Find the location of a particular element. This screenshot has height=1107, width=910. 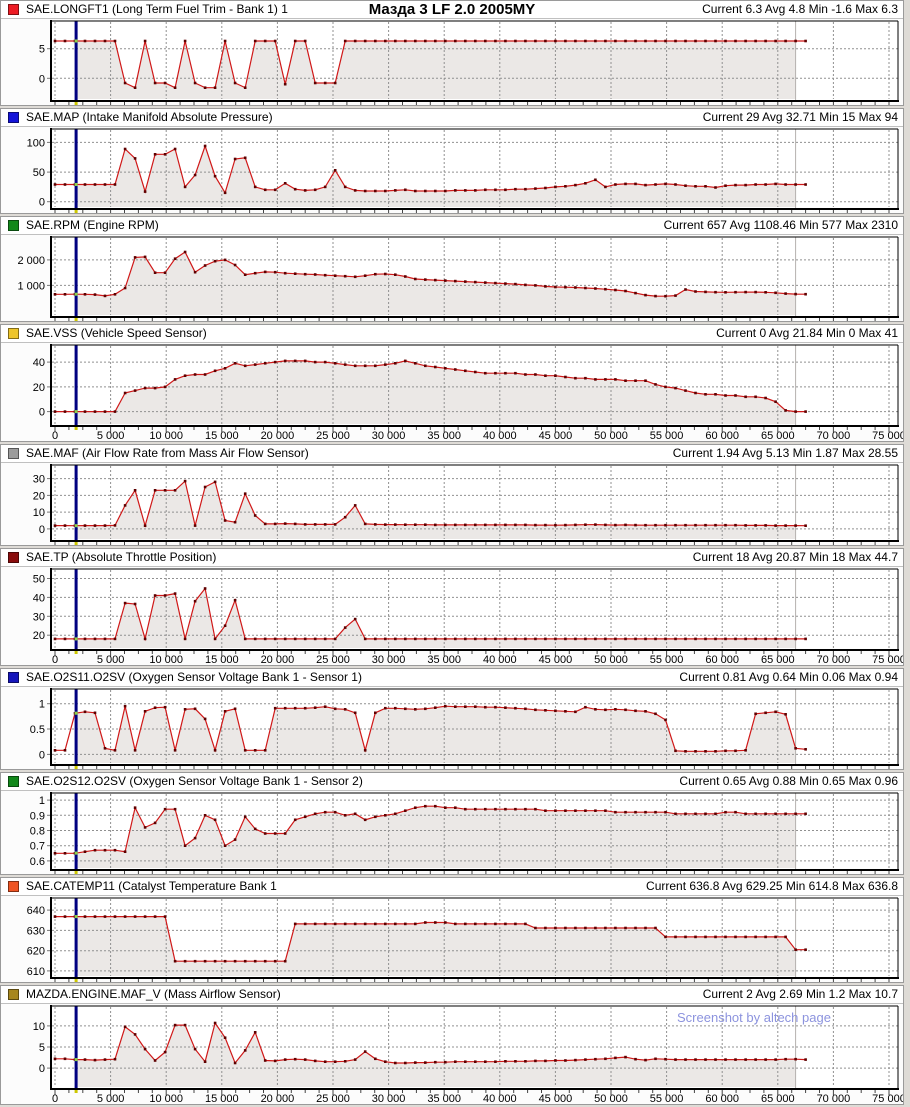

chart-plot: 10.50 is located at coordinates (464, 728).